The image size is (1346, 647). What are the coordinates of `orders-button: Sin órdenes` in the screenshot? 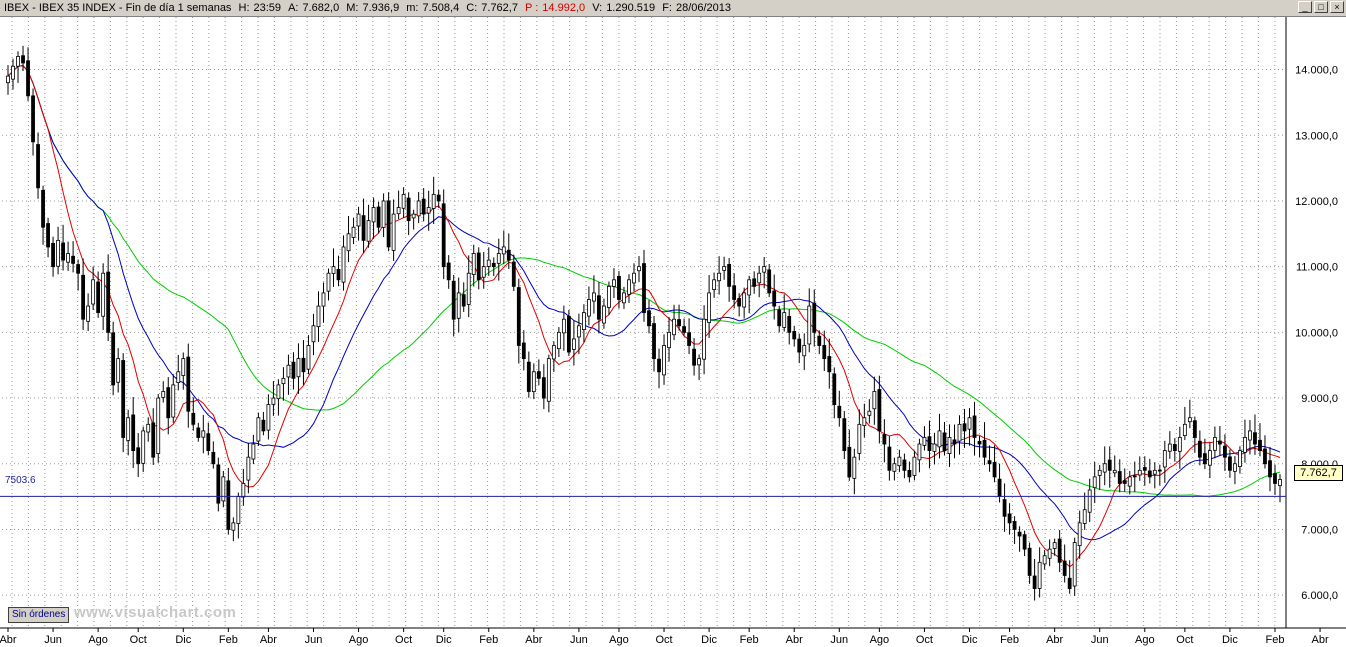 It's located at (39, 615).